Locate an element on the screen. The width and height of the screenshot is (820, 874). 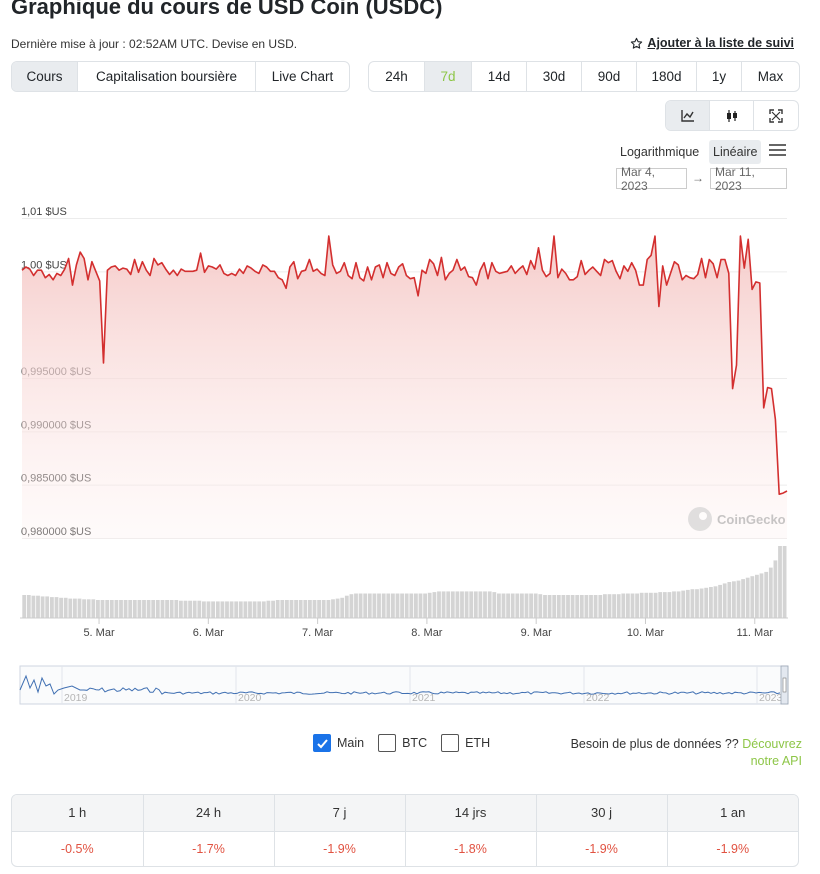
linear-scale-button: Linéaire is located at coordinates (735, 152).